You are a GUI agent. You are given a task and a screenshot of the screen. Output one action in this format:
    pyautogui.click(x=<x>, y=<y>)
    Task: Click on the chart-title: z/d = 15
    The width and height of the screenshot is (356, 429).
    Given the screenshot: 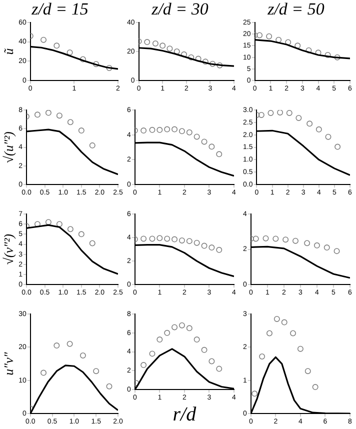 What is the action you would take?
    pyautogui.click(x=59, y=9)
    